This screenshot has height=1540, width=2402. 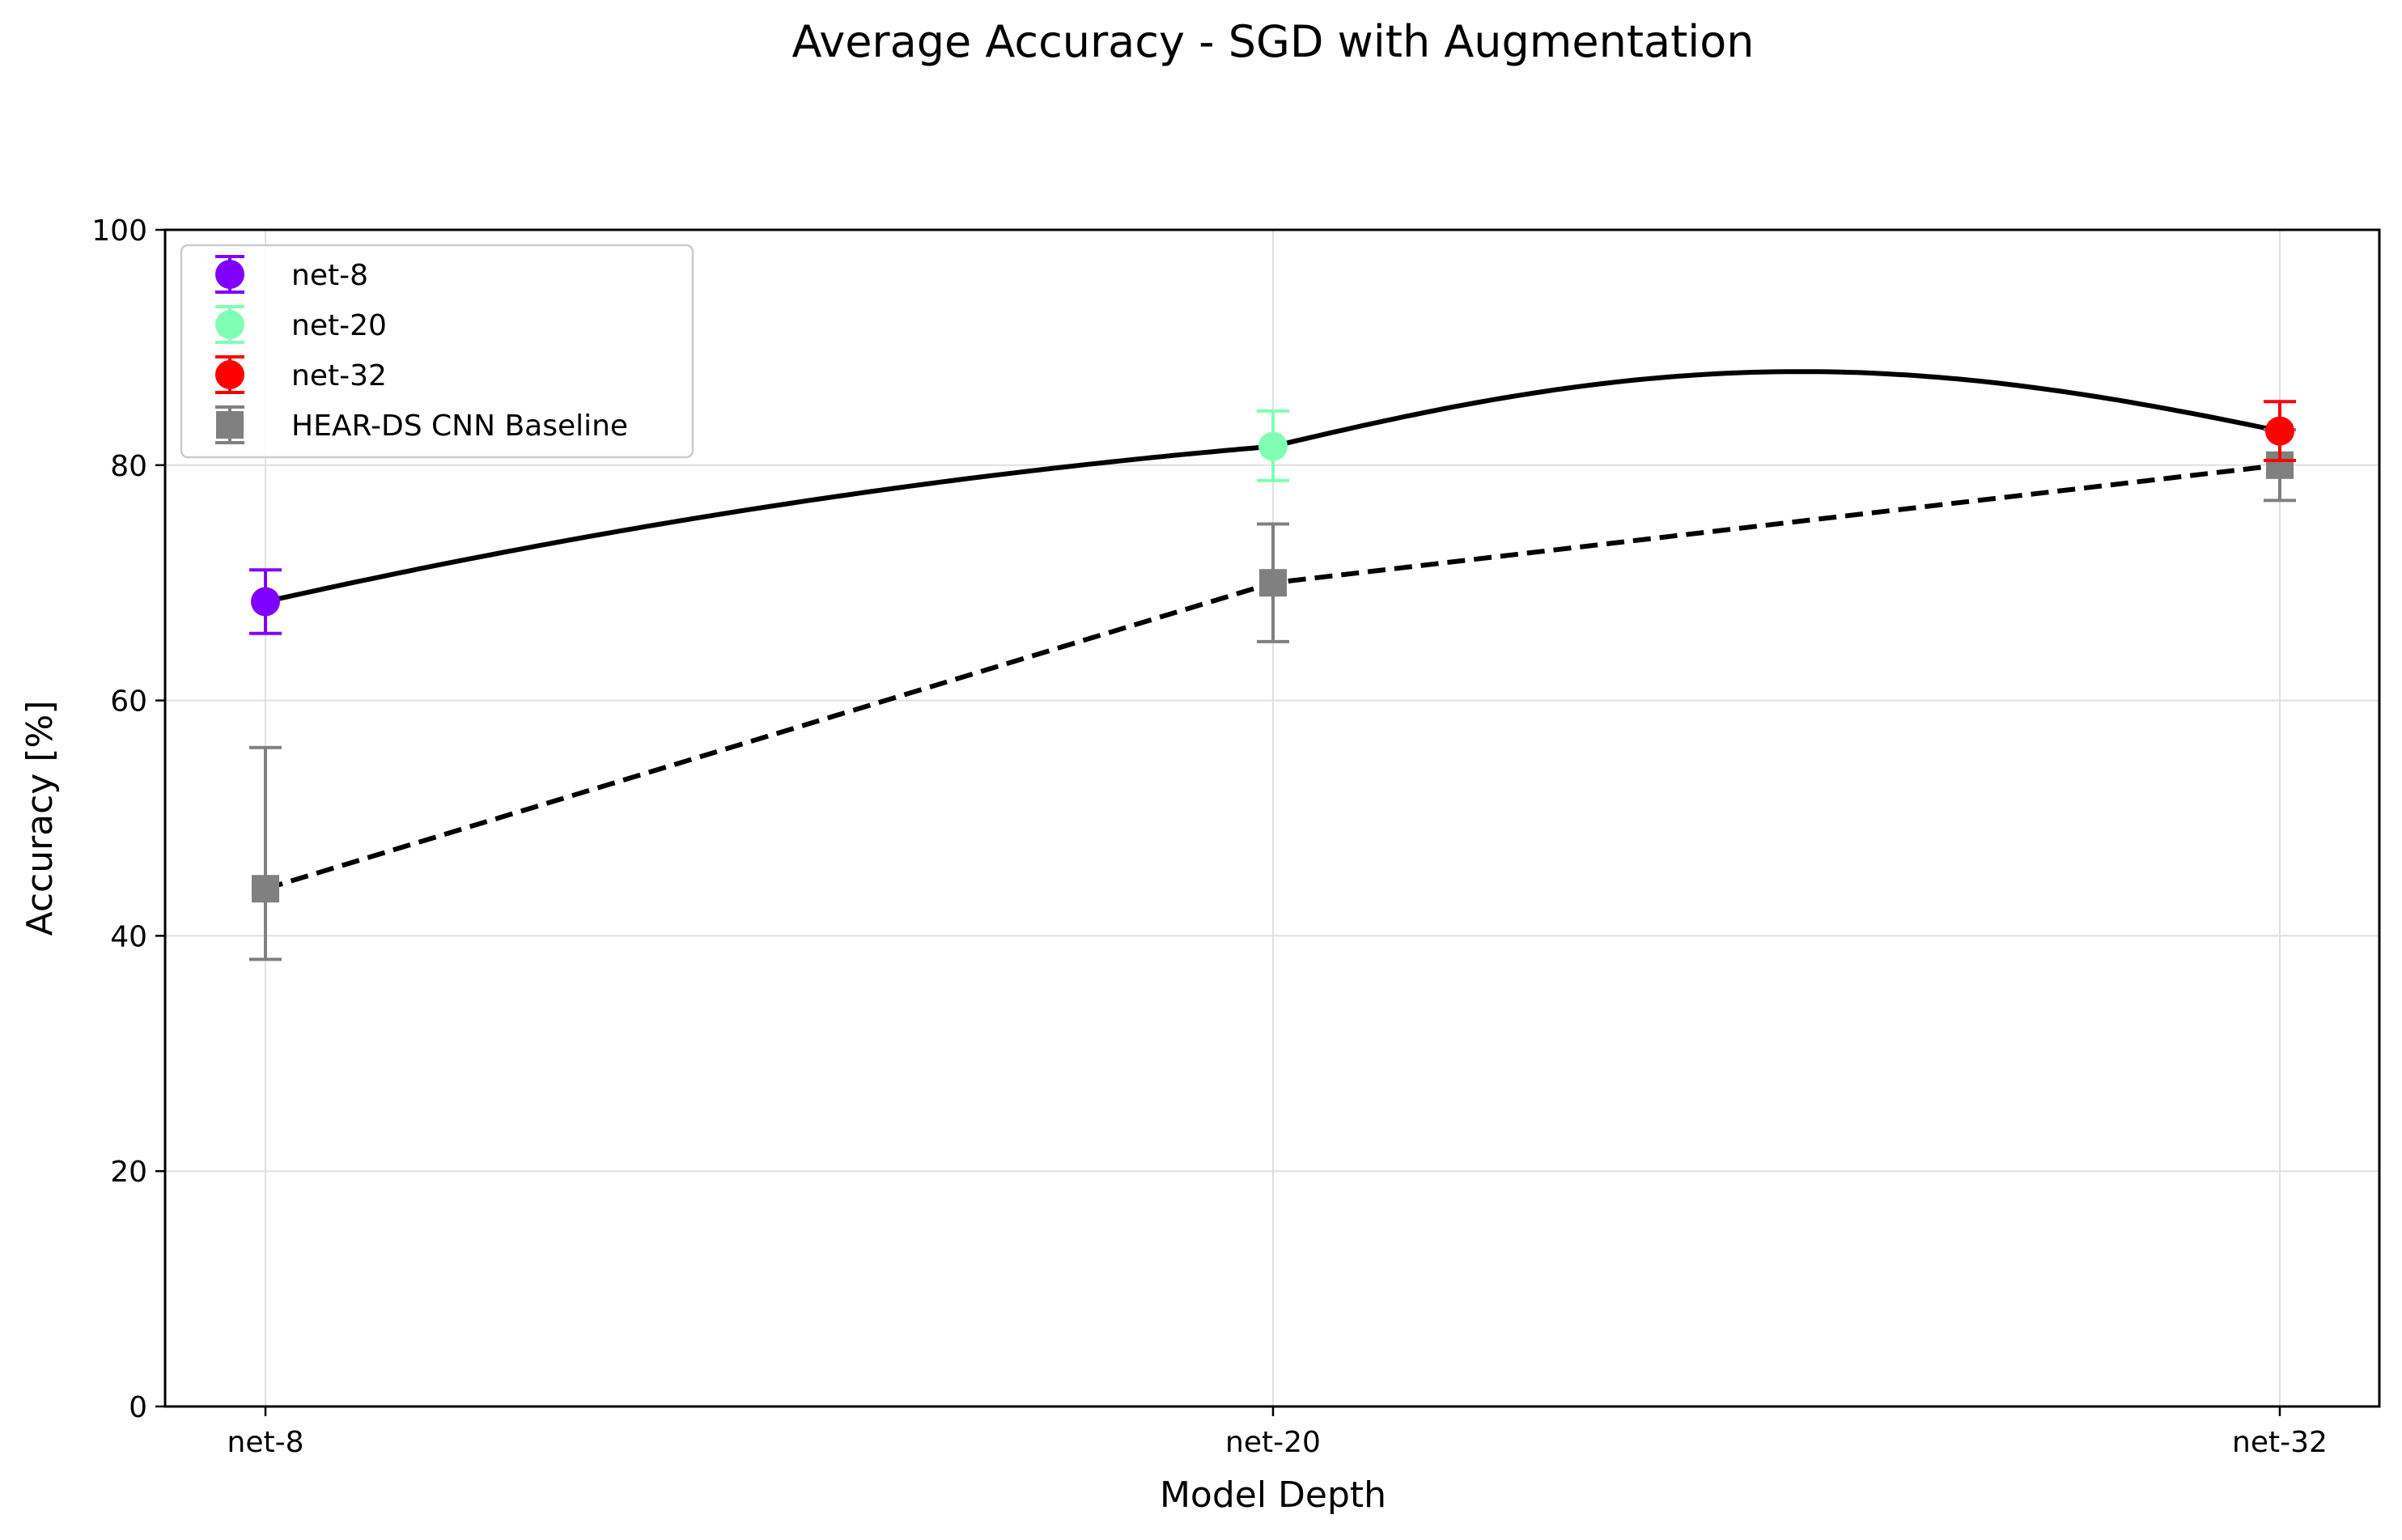 What do you see at coordinates (128, 702) in the screenshot?
I see `y-tick-label: 60` at bounding box center [128, 702].